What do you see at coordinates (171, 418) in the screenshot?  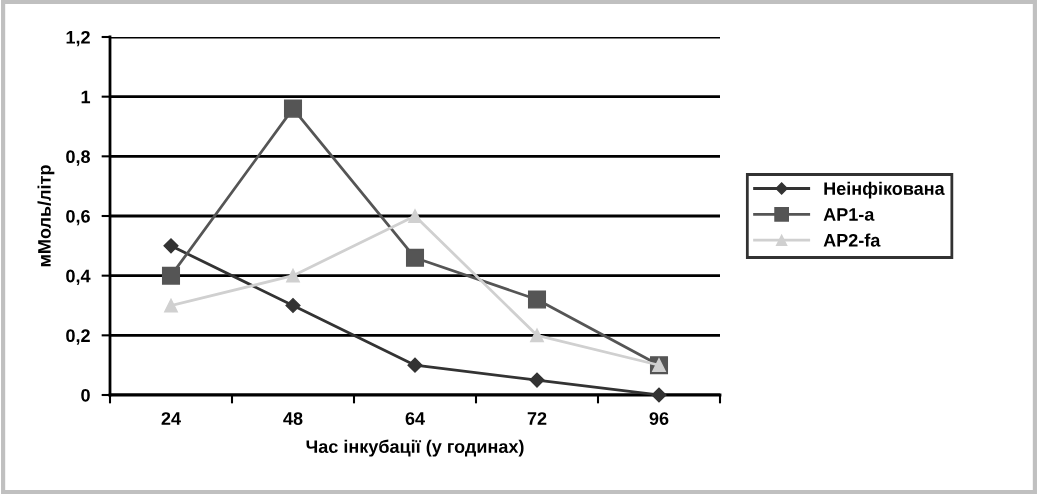 I see `x-tick-label: 24` at bounding box center [171, 418].